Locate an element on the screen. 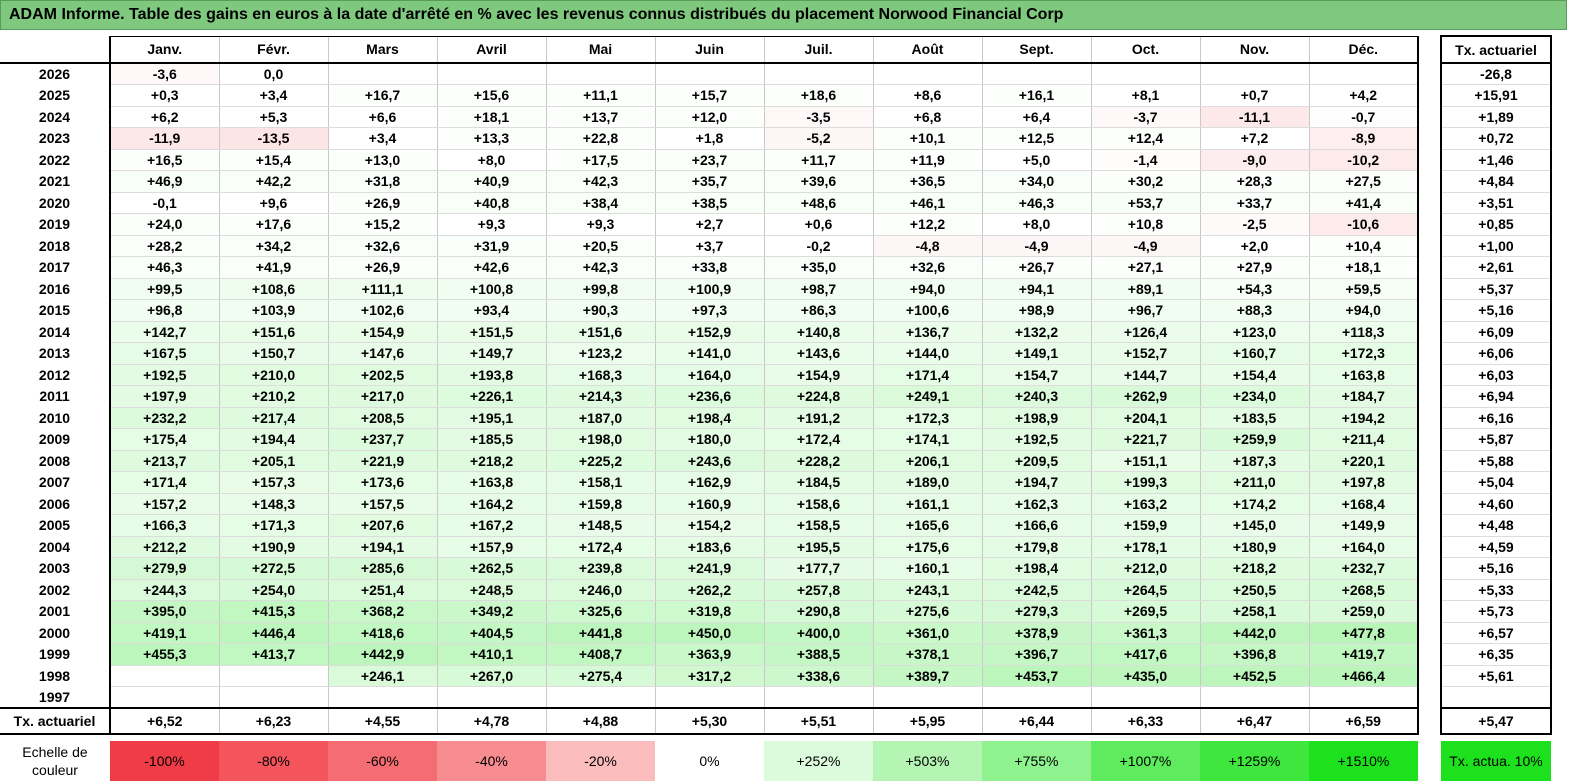  value-cell: +35,0 is located at coordinates (818, 267).